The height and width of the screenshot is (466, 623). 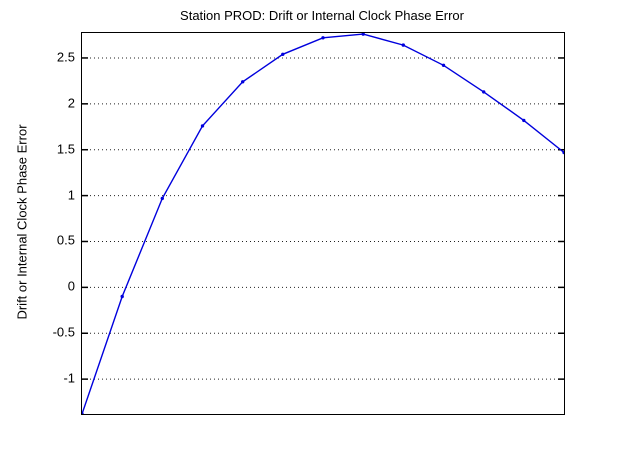 I want to click on y-tick-label: 1.5, so click(x=65, y=149).